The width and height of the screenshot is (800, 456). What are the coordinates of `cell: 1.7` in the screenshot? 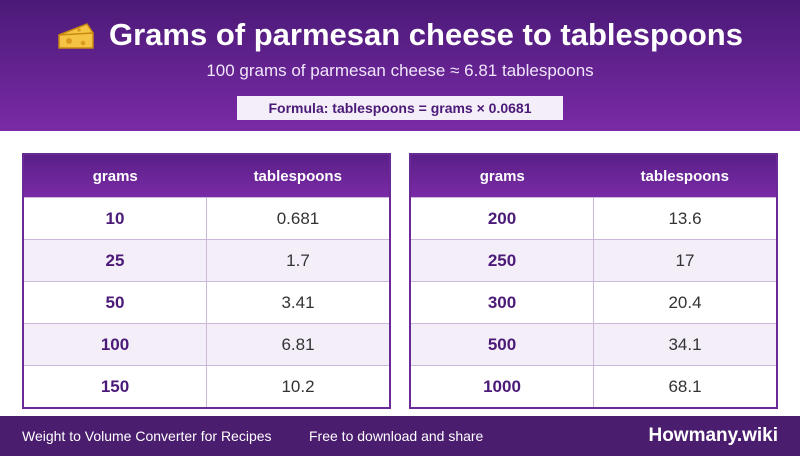 It's located at (298, 260).